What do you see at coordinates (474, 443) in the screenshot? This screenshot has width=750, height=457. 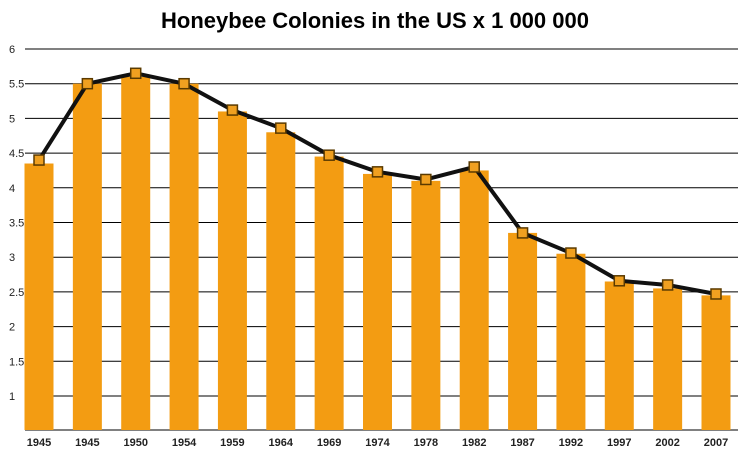 I see `x-tick-label: 1982` at bounding box center [474, 443].